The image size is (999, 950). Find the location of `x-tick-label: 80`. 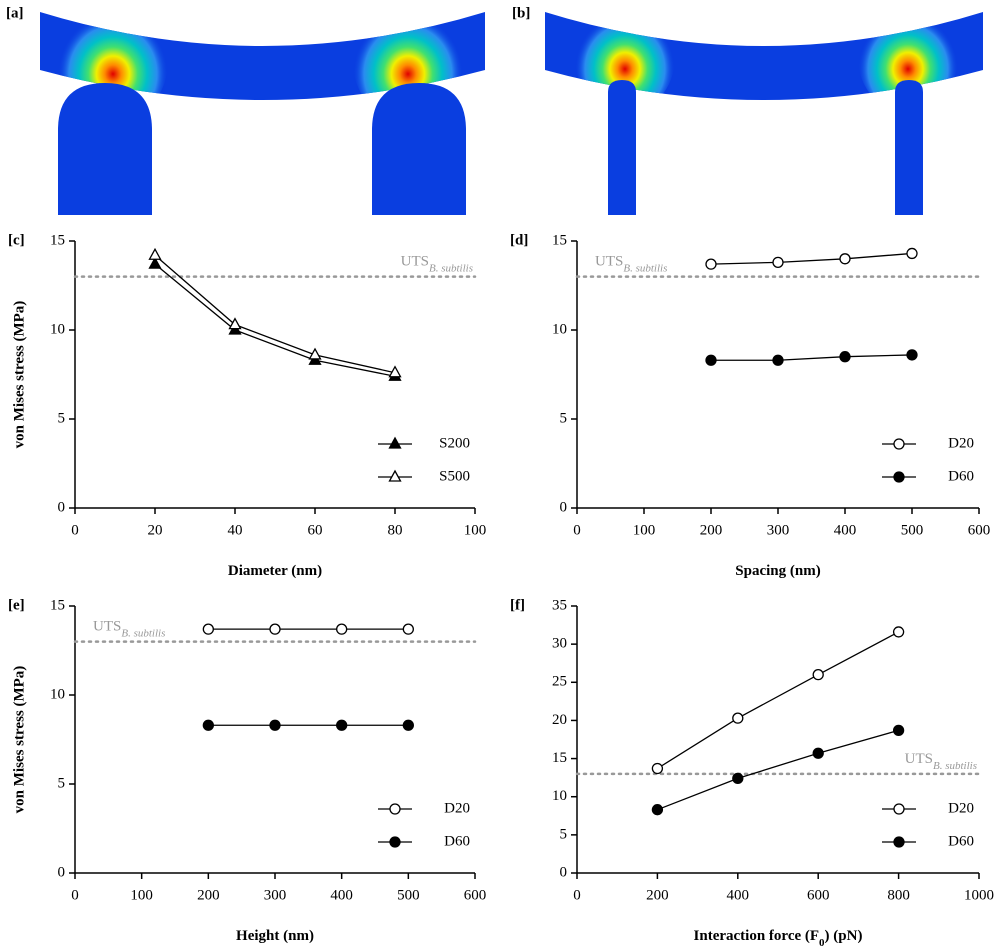

x-tick-label: 80 is located at coordinates (395, 530).